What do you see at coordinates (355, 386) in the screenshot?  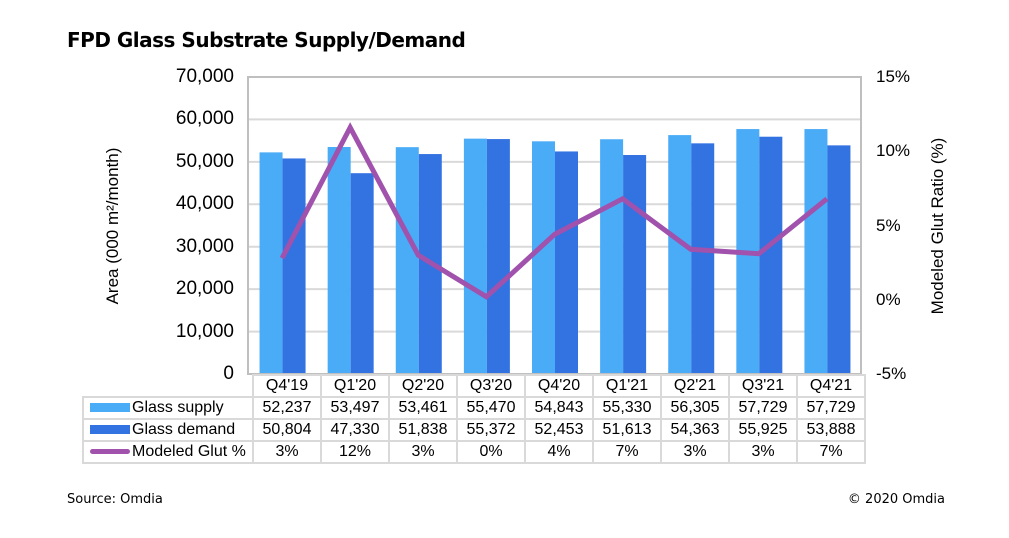 I see `category-label: Q1'20` at bounding box center [355, 386].